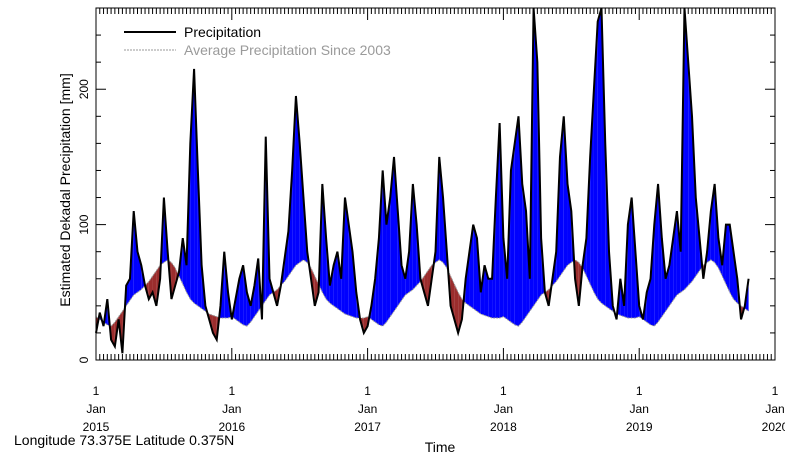 Image resolution: width=785 pixels, height=454 pixels. What do you see at coordinates (96, 427) in the screenshot?
I see `x-tick-label-year: 2015` at bounding box center [96, 427].